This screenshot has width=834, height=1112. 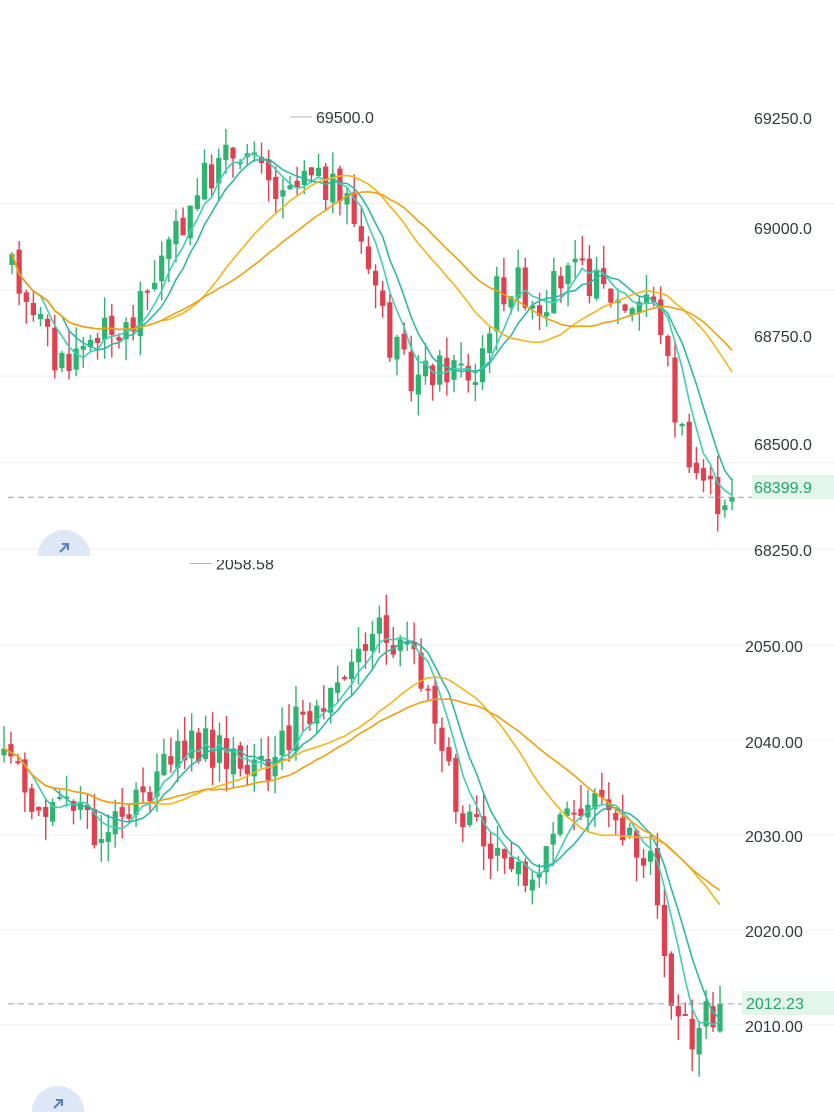 What do you see at coordinates (793, 487) in the screenshot?
I see `current-price-badge` at bounding box center [793, 487].